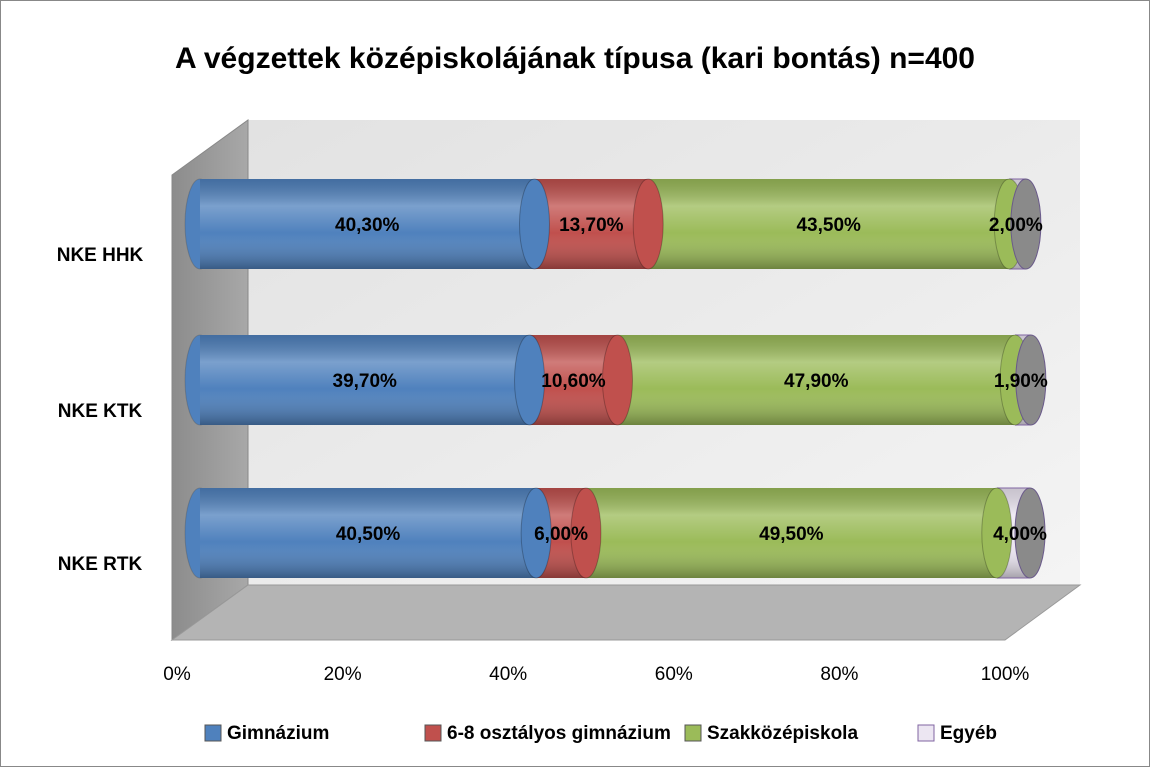  What do you see at coordinates (278, 733) in the screenshot?
I see `legend-label: Gimnázium` at bounding box center [278, 733].